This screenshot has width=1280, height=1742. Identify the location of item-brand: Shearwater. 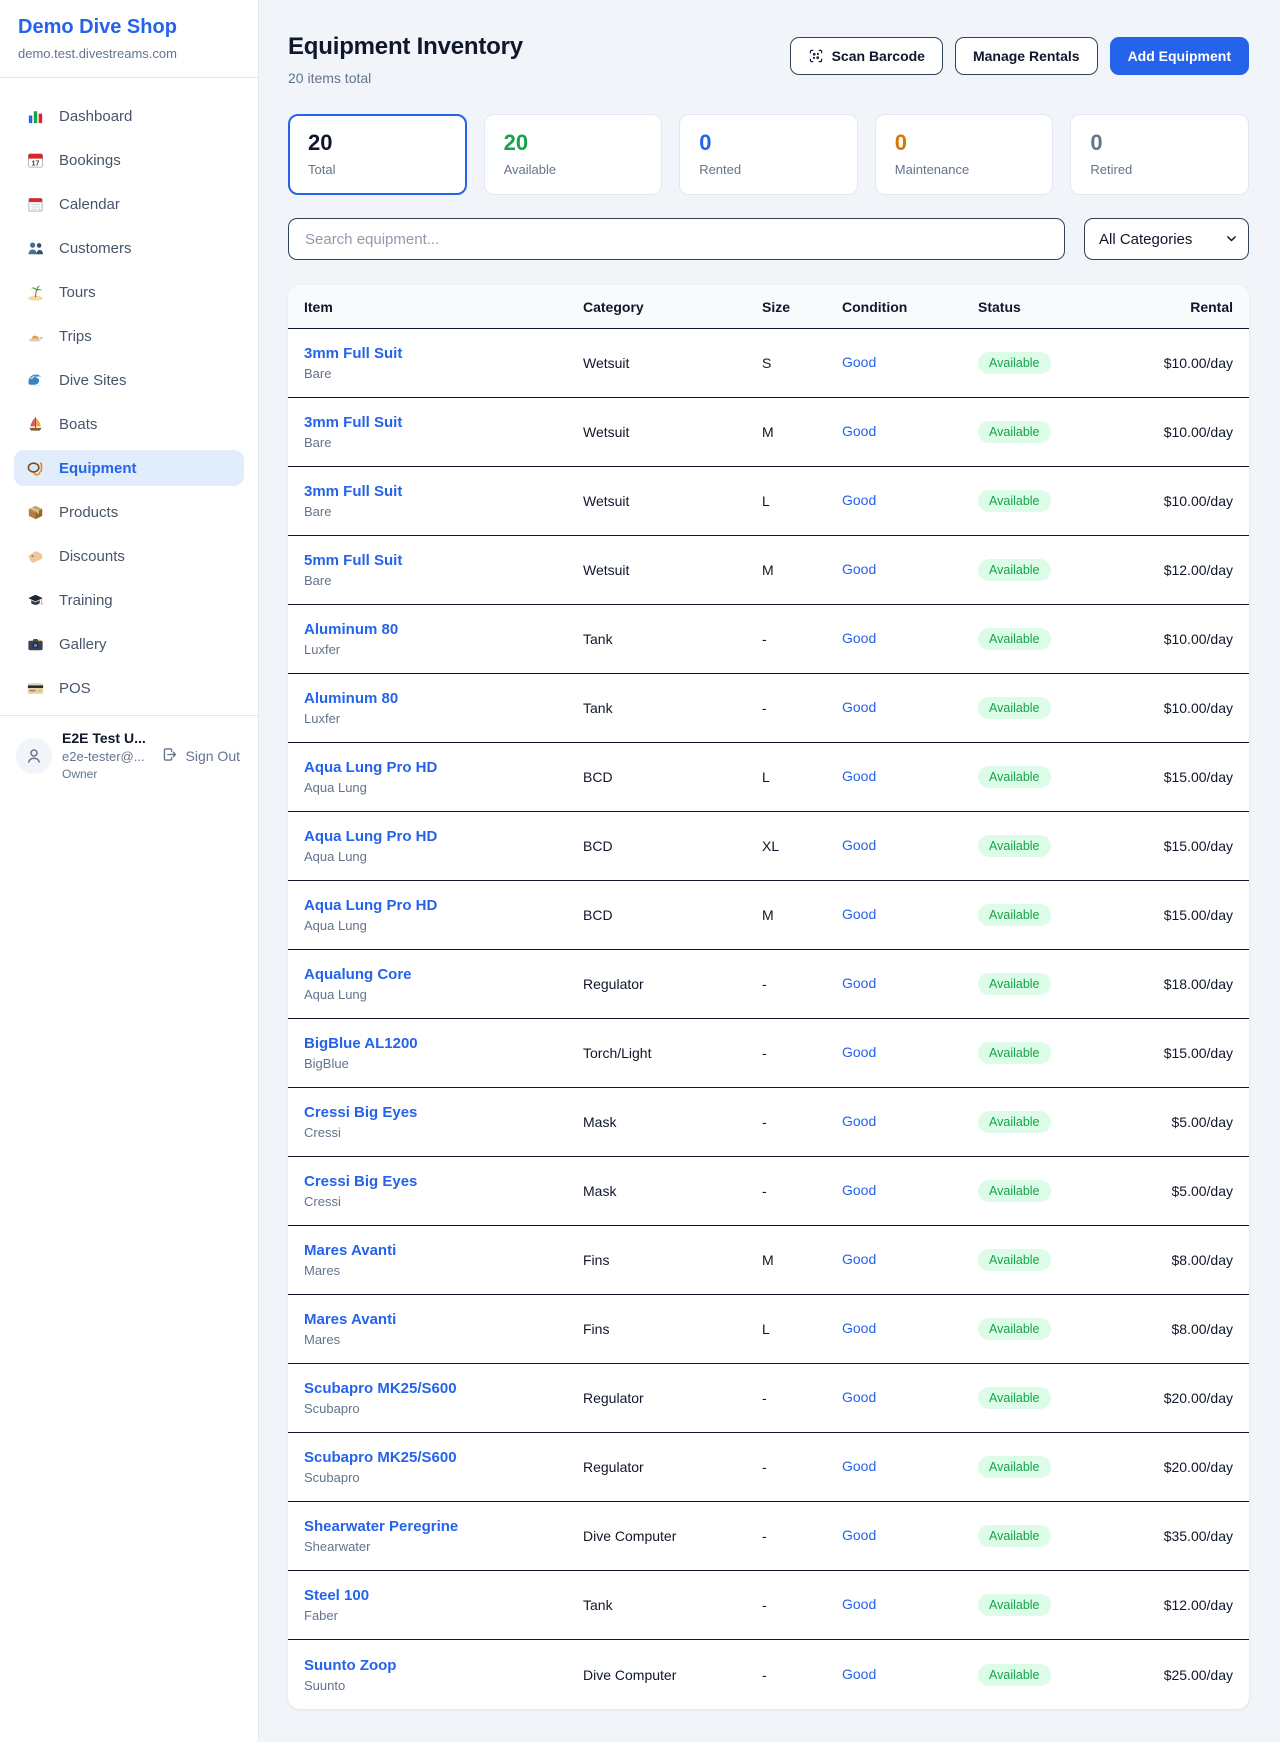
(337, 1546).